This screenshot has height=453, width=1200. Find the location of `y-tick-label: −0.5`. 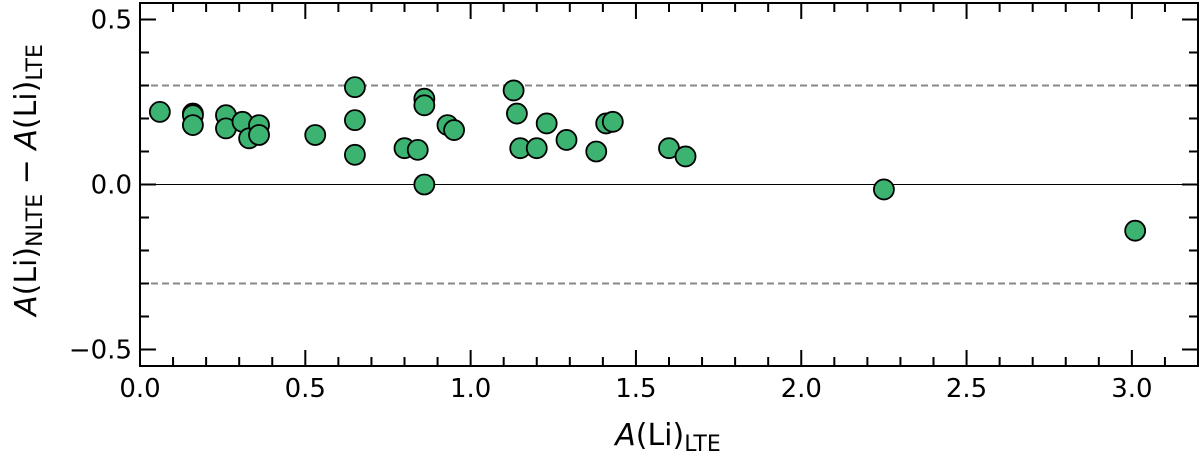

y-tick-label: −0.5 is located at coordinates (100, 351).